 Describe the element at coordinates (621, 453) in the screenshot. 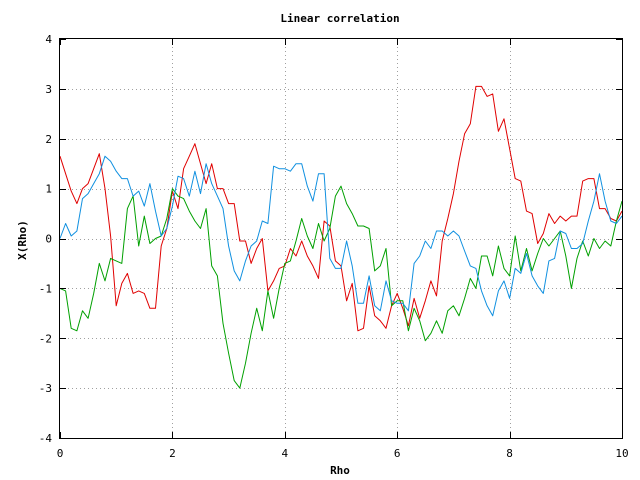

I see `x-tick-label: 10` at that location.